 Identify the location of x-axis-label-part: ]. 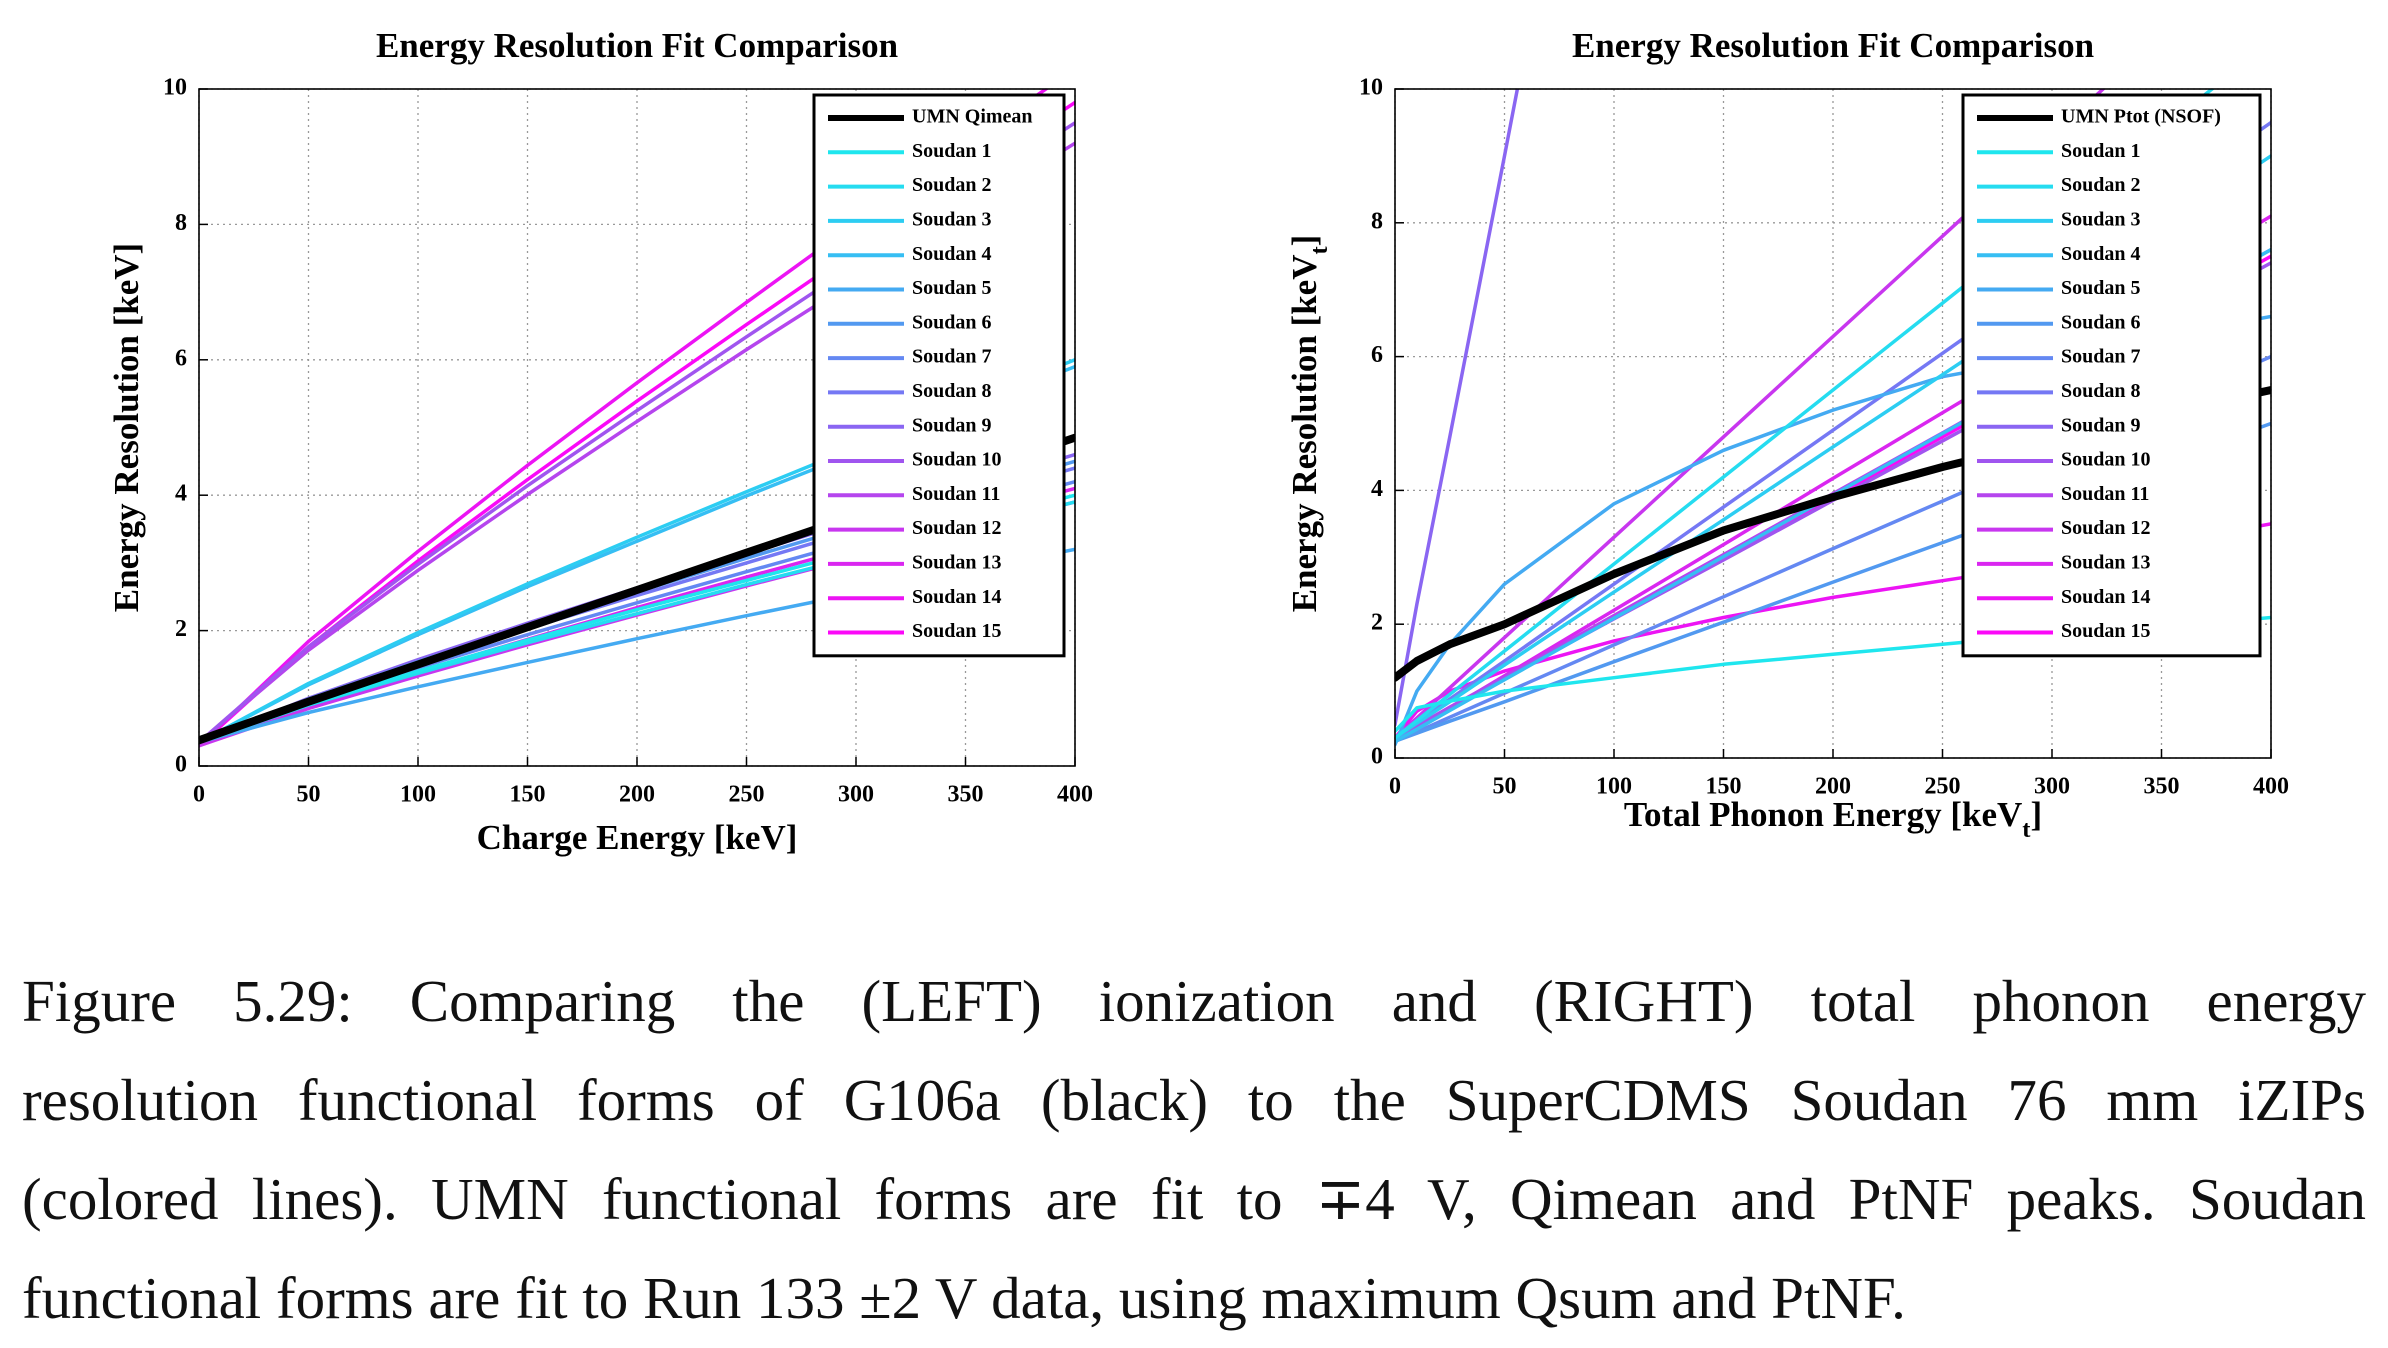
(2036, 814).